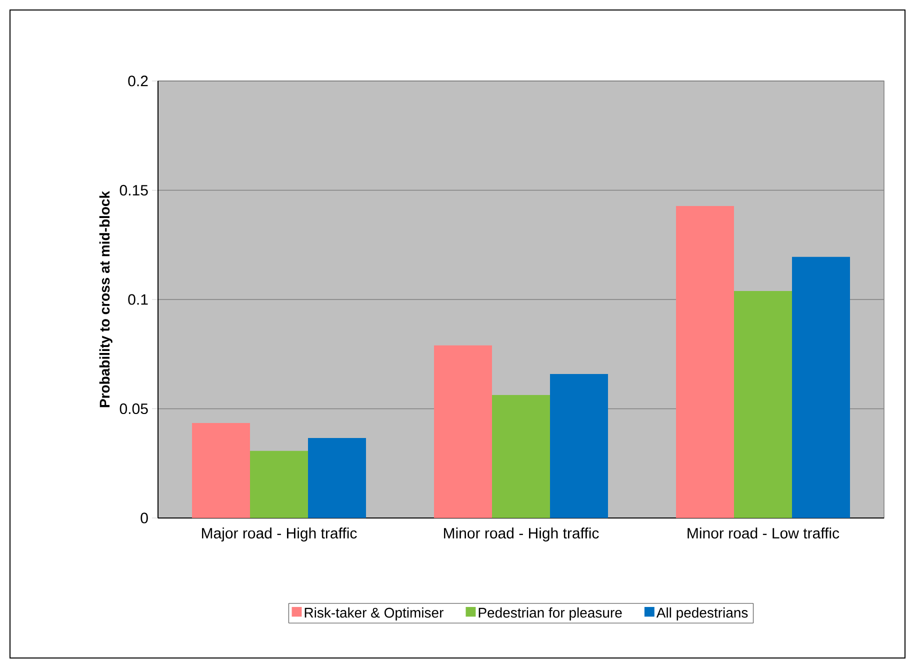 This screenshot has height=668, width=914. What do you see at coordinates (764, 533) in the screenshot?
I see `x-tick-label: Minor road - Low traffic` at bounding box center [764, 533].